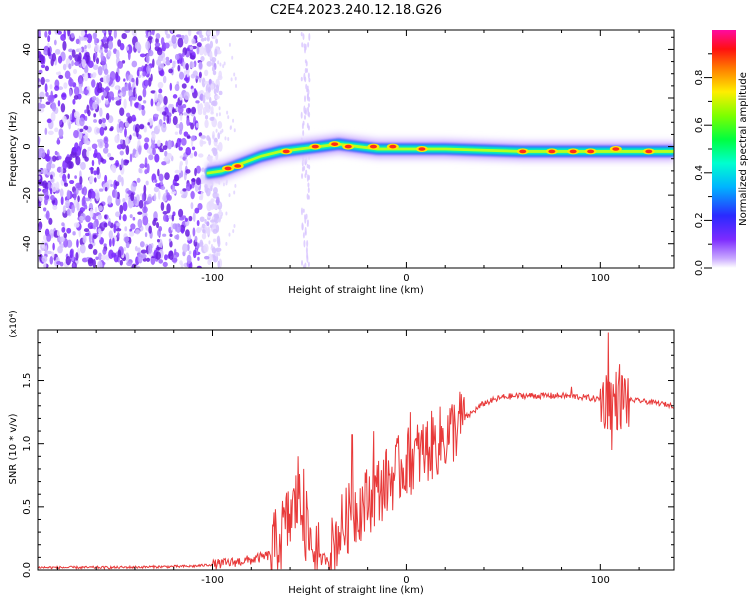  What do you see at coordinates (14, 323) in the screenshot?
I see `snr-multiplier: (x10⁴)` at bounding box center [14, 323].